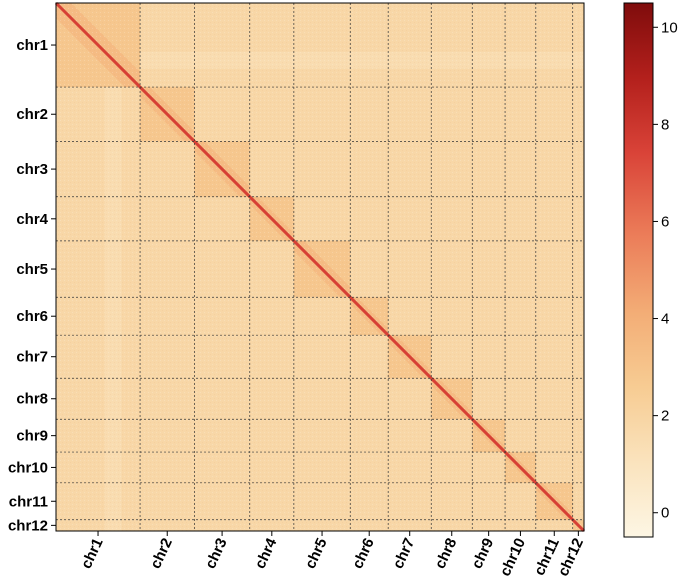 This screenshot has width=685, height=585. What do you see at coordinates (669, 27) in the screenshot?
I see `colorbar-tick-label-10: 10` at bounding box center [669, 27].